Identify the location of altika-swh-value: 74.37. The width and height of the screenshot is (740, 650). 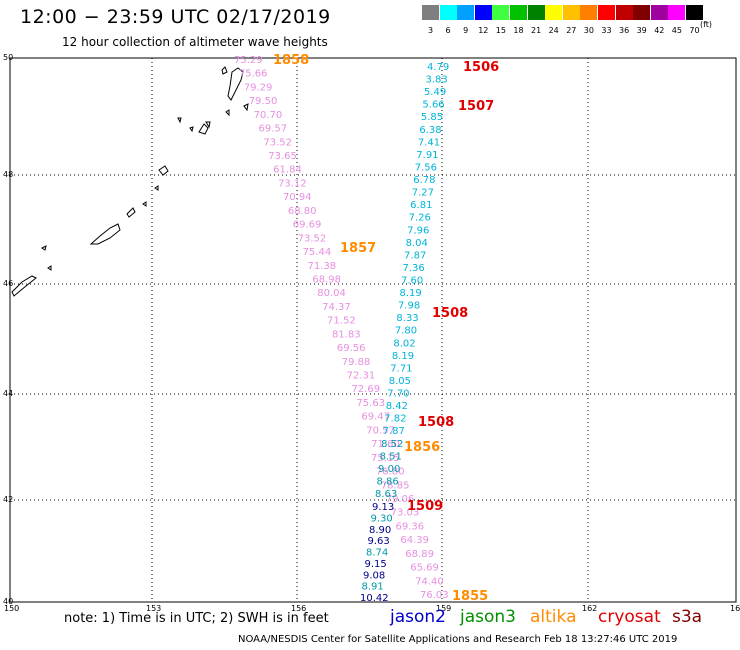
(336, 307).